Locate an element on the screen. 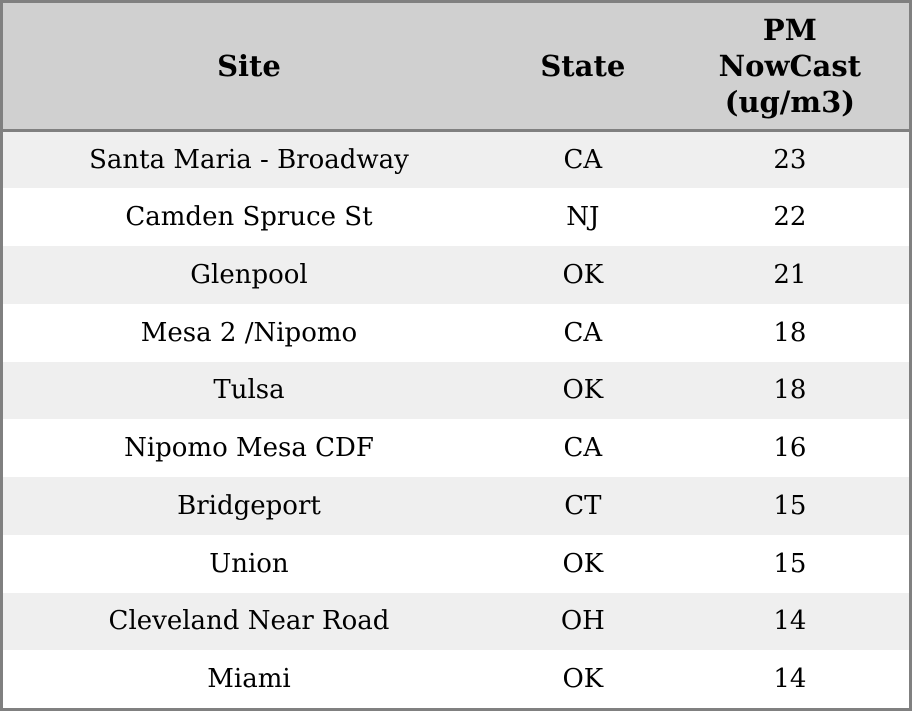 The height and width of the screenshot is (711, 912). state-cell: OH is located at coordinates (582, 621).